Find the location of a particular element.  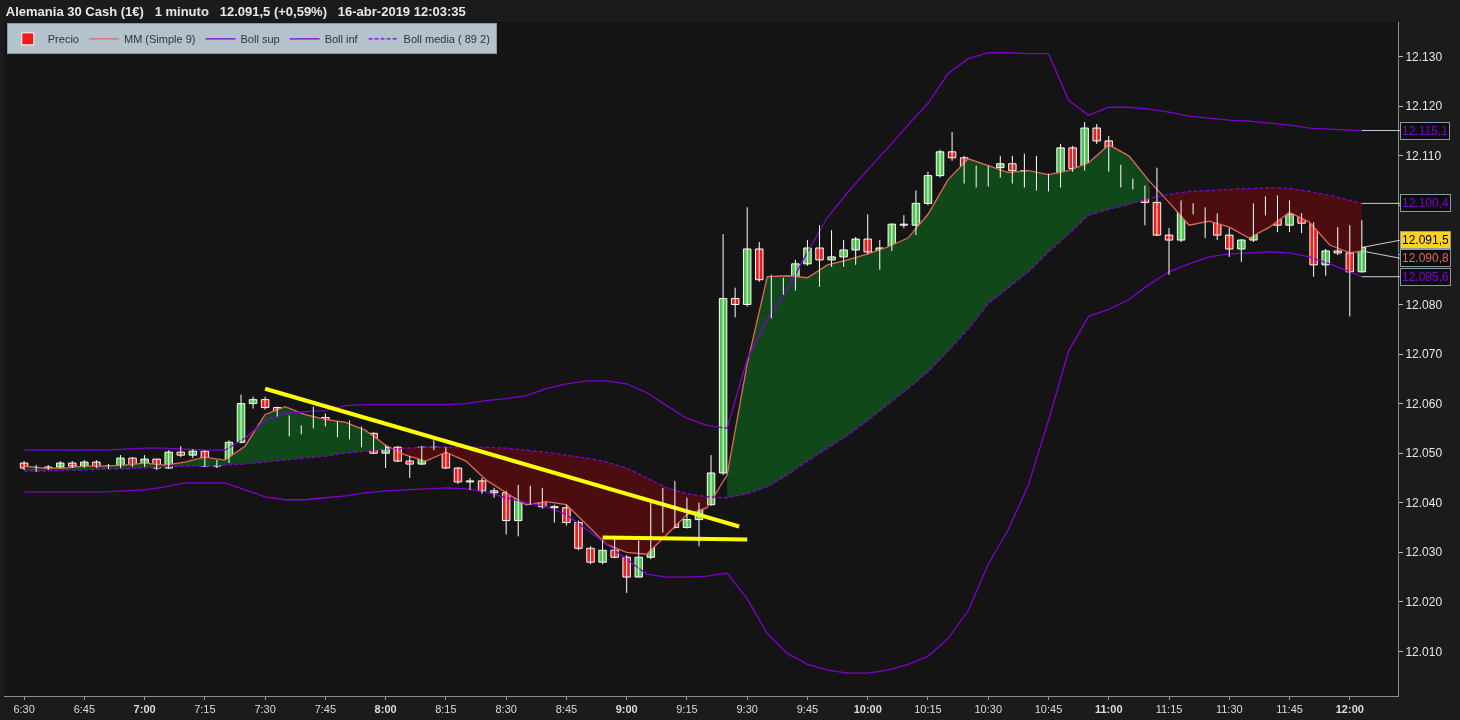

x-tick-label: 6:45 is located at coordinates (84, 709).